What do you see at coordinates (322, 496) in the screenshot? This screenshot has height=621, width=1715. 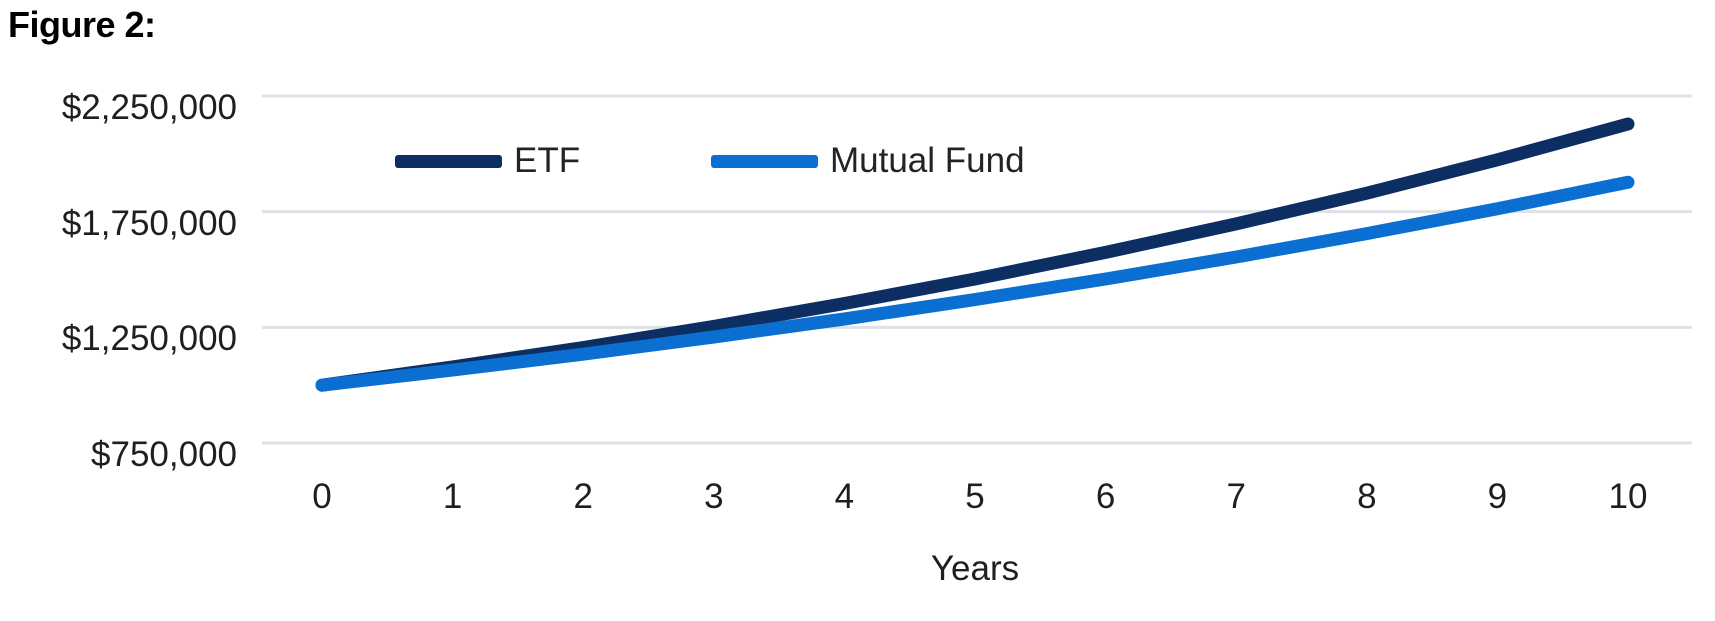 I see `x-tick-label: 0` at bounding box center [322, 496].